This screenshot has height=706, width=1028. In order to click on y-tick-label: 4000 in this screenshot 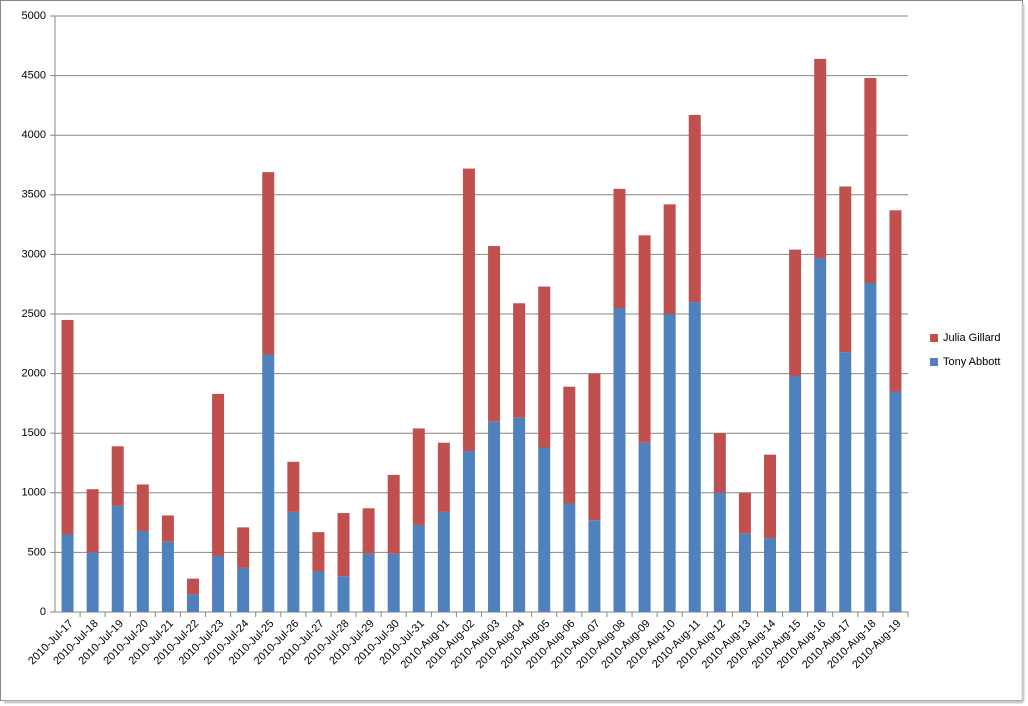, I will do `click(34, 135)`.